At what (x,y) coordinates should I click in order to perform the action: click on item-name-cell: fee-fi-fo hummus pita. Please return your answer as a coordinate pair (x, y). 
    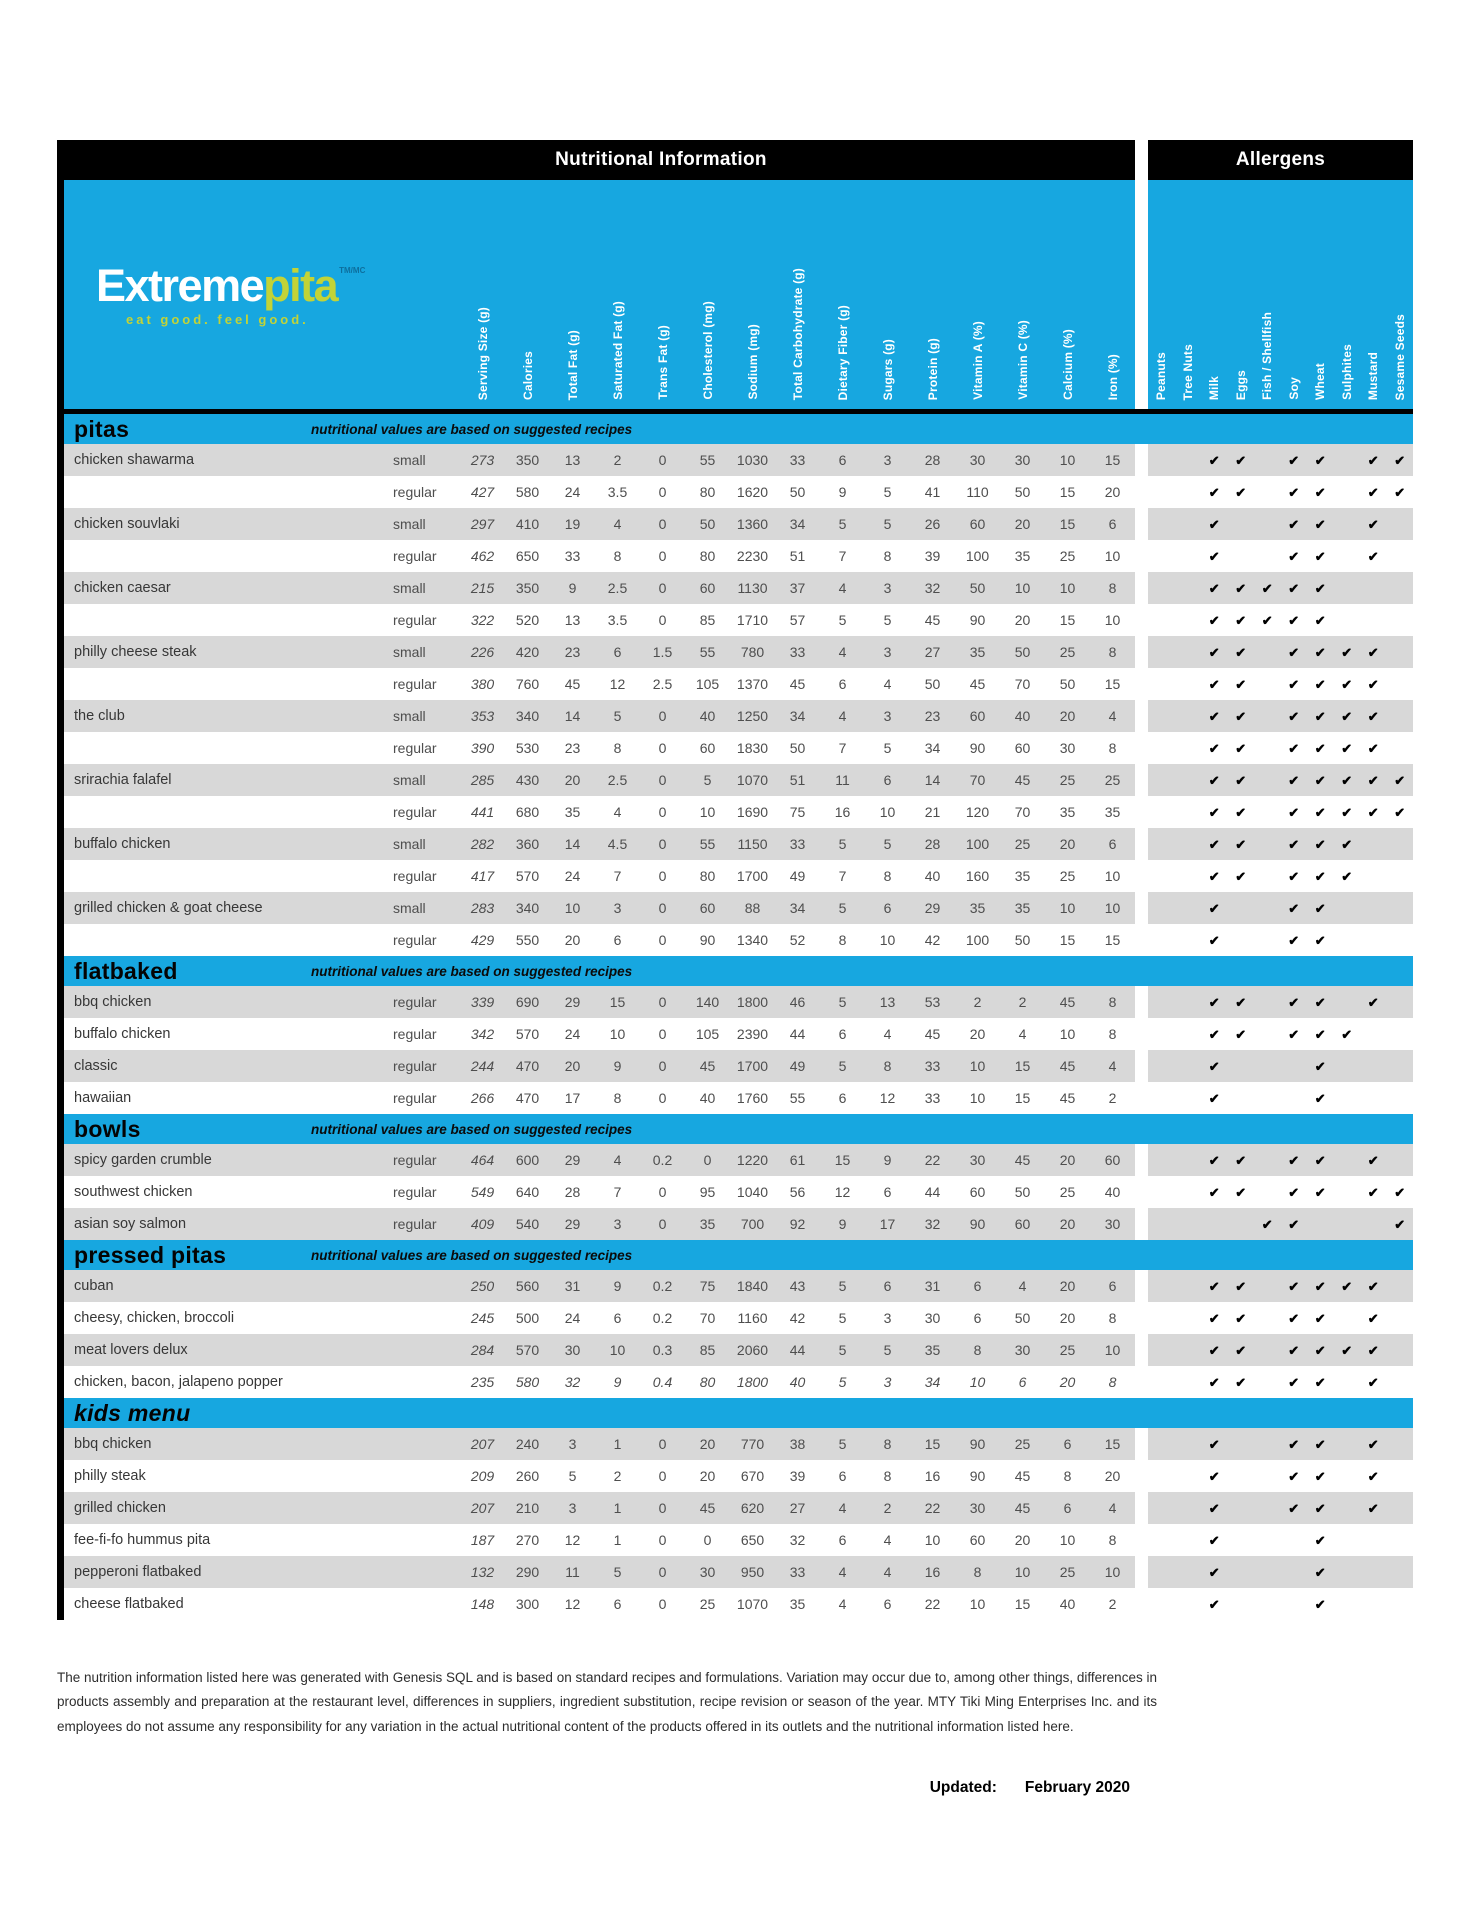
    Looking at the image, I should click on (142, 1540).